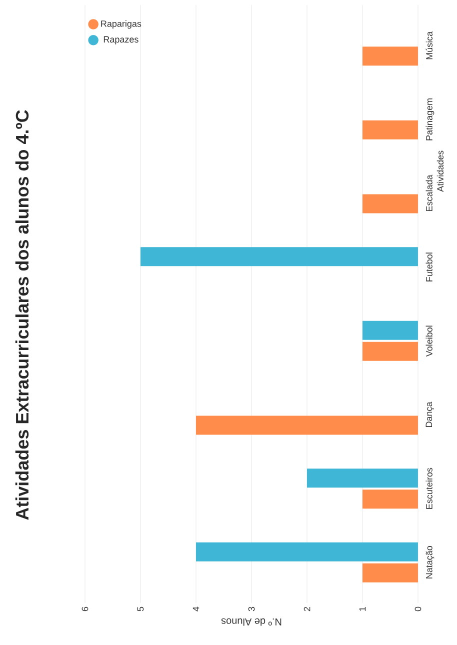  What do you see at coordinates (362, 608) in the screenshot?
I see `x-tick-label: 1` at bounding box center [362, 608].